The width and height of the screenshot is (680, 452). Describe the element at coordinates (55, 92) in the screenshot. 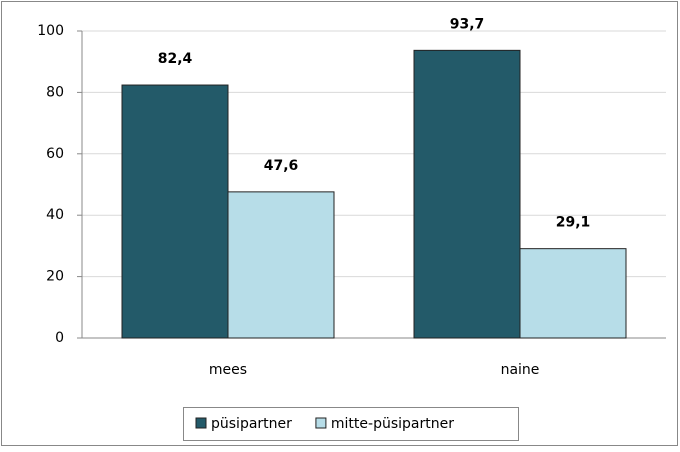

I see `y-tick-label: 80` at that location.